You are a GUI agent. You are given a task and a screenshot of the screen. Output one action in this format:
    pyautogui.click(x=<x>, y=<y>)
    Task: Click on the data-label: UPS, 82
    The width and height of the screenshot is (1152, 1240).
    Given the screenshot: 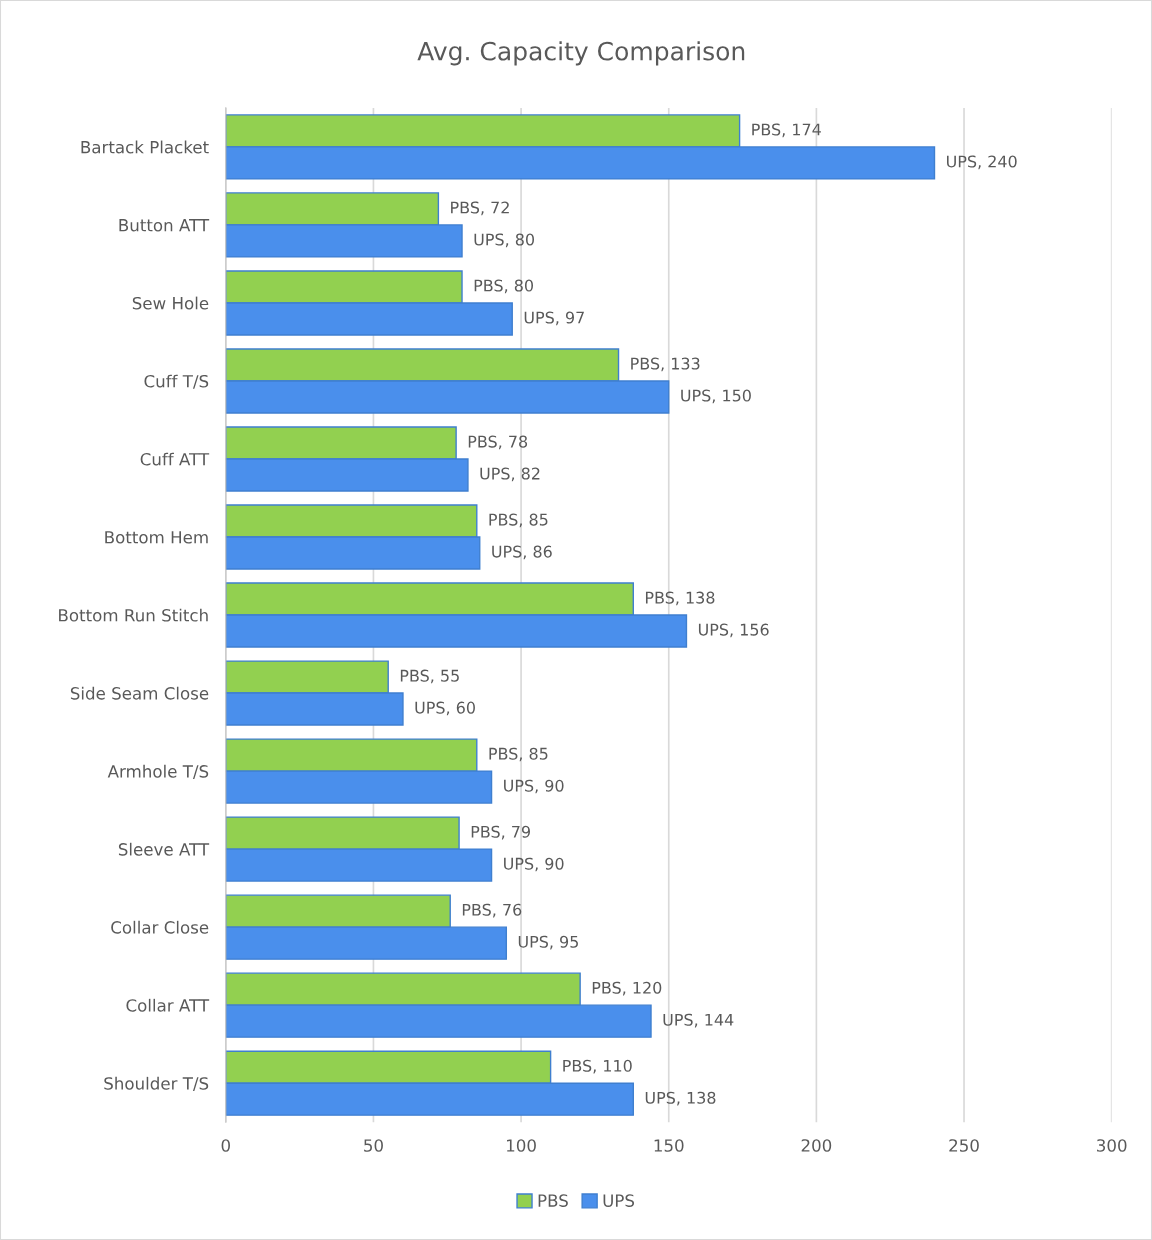 What is the action you would take?
    pyautogui.click(x=510, y=474)
    